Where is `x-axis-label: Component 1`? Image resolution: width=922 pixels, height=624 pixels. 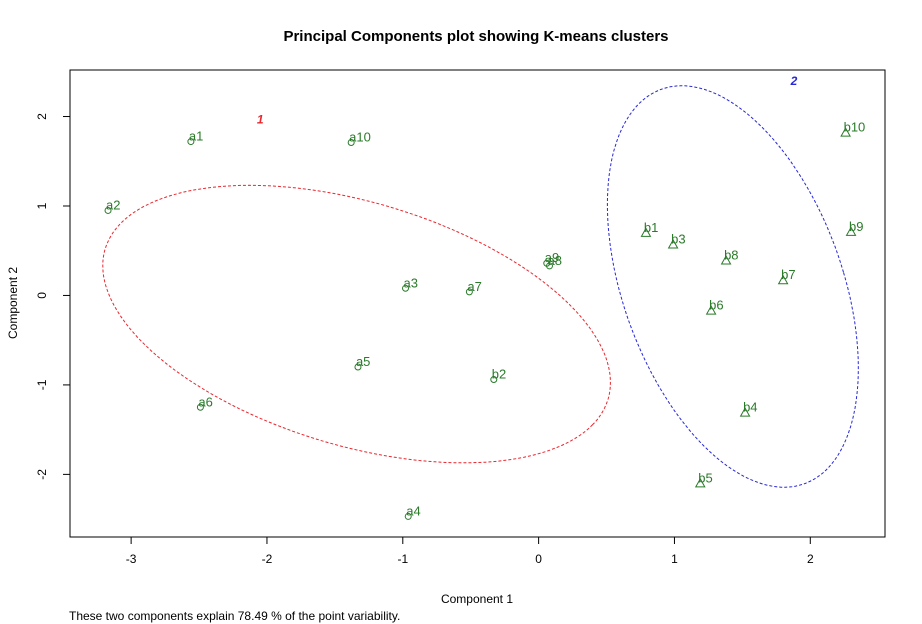
x-axis-label: Component 1 is located at coordinates (477, 599).